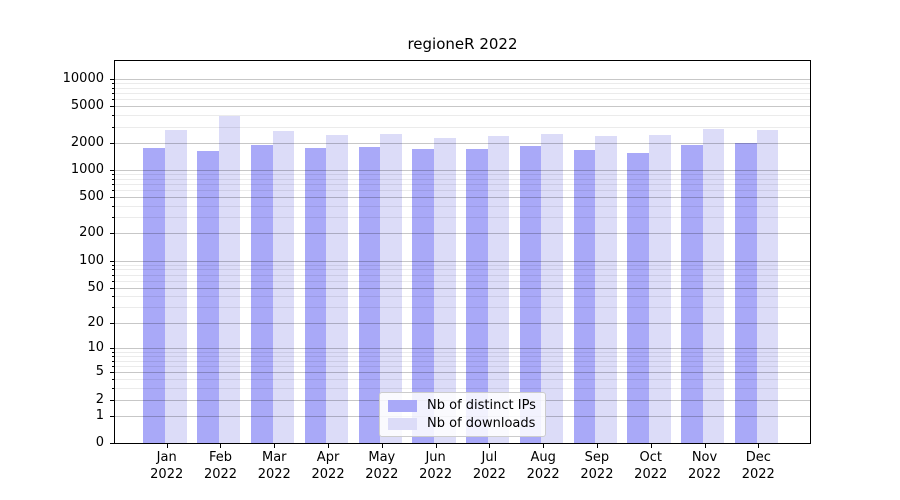  I want to click on x-tick-label-apr: Apr 2022, so click(328, 466).